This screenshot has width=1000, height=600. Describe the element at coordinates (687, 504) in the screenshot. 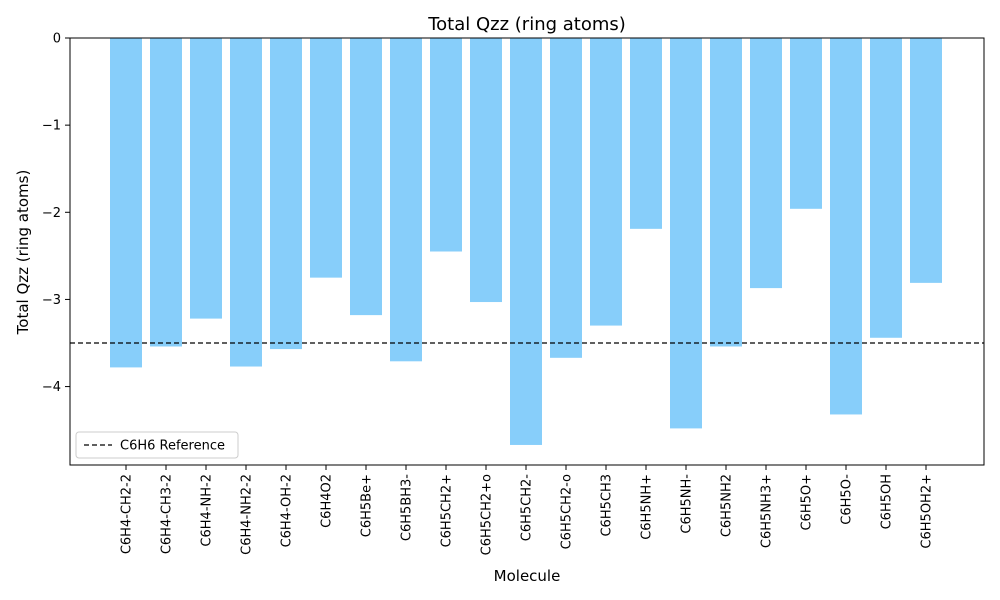

I see `x-tick-label: C6H5NH-` at that location.